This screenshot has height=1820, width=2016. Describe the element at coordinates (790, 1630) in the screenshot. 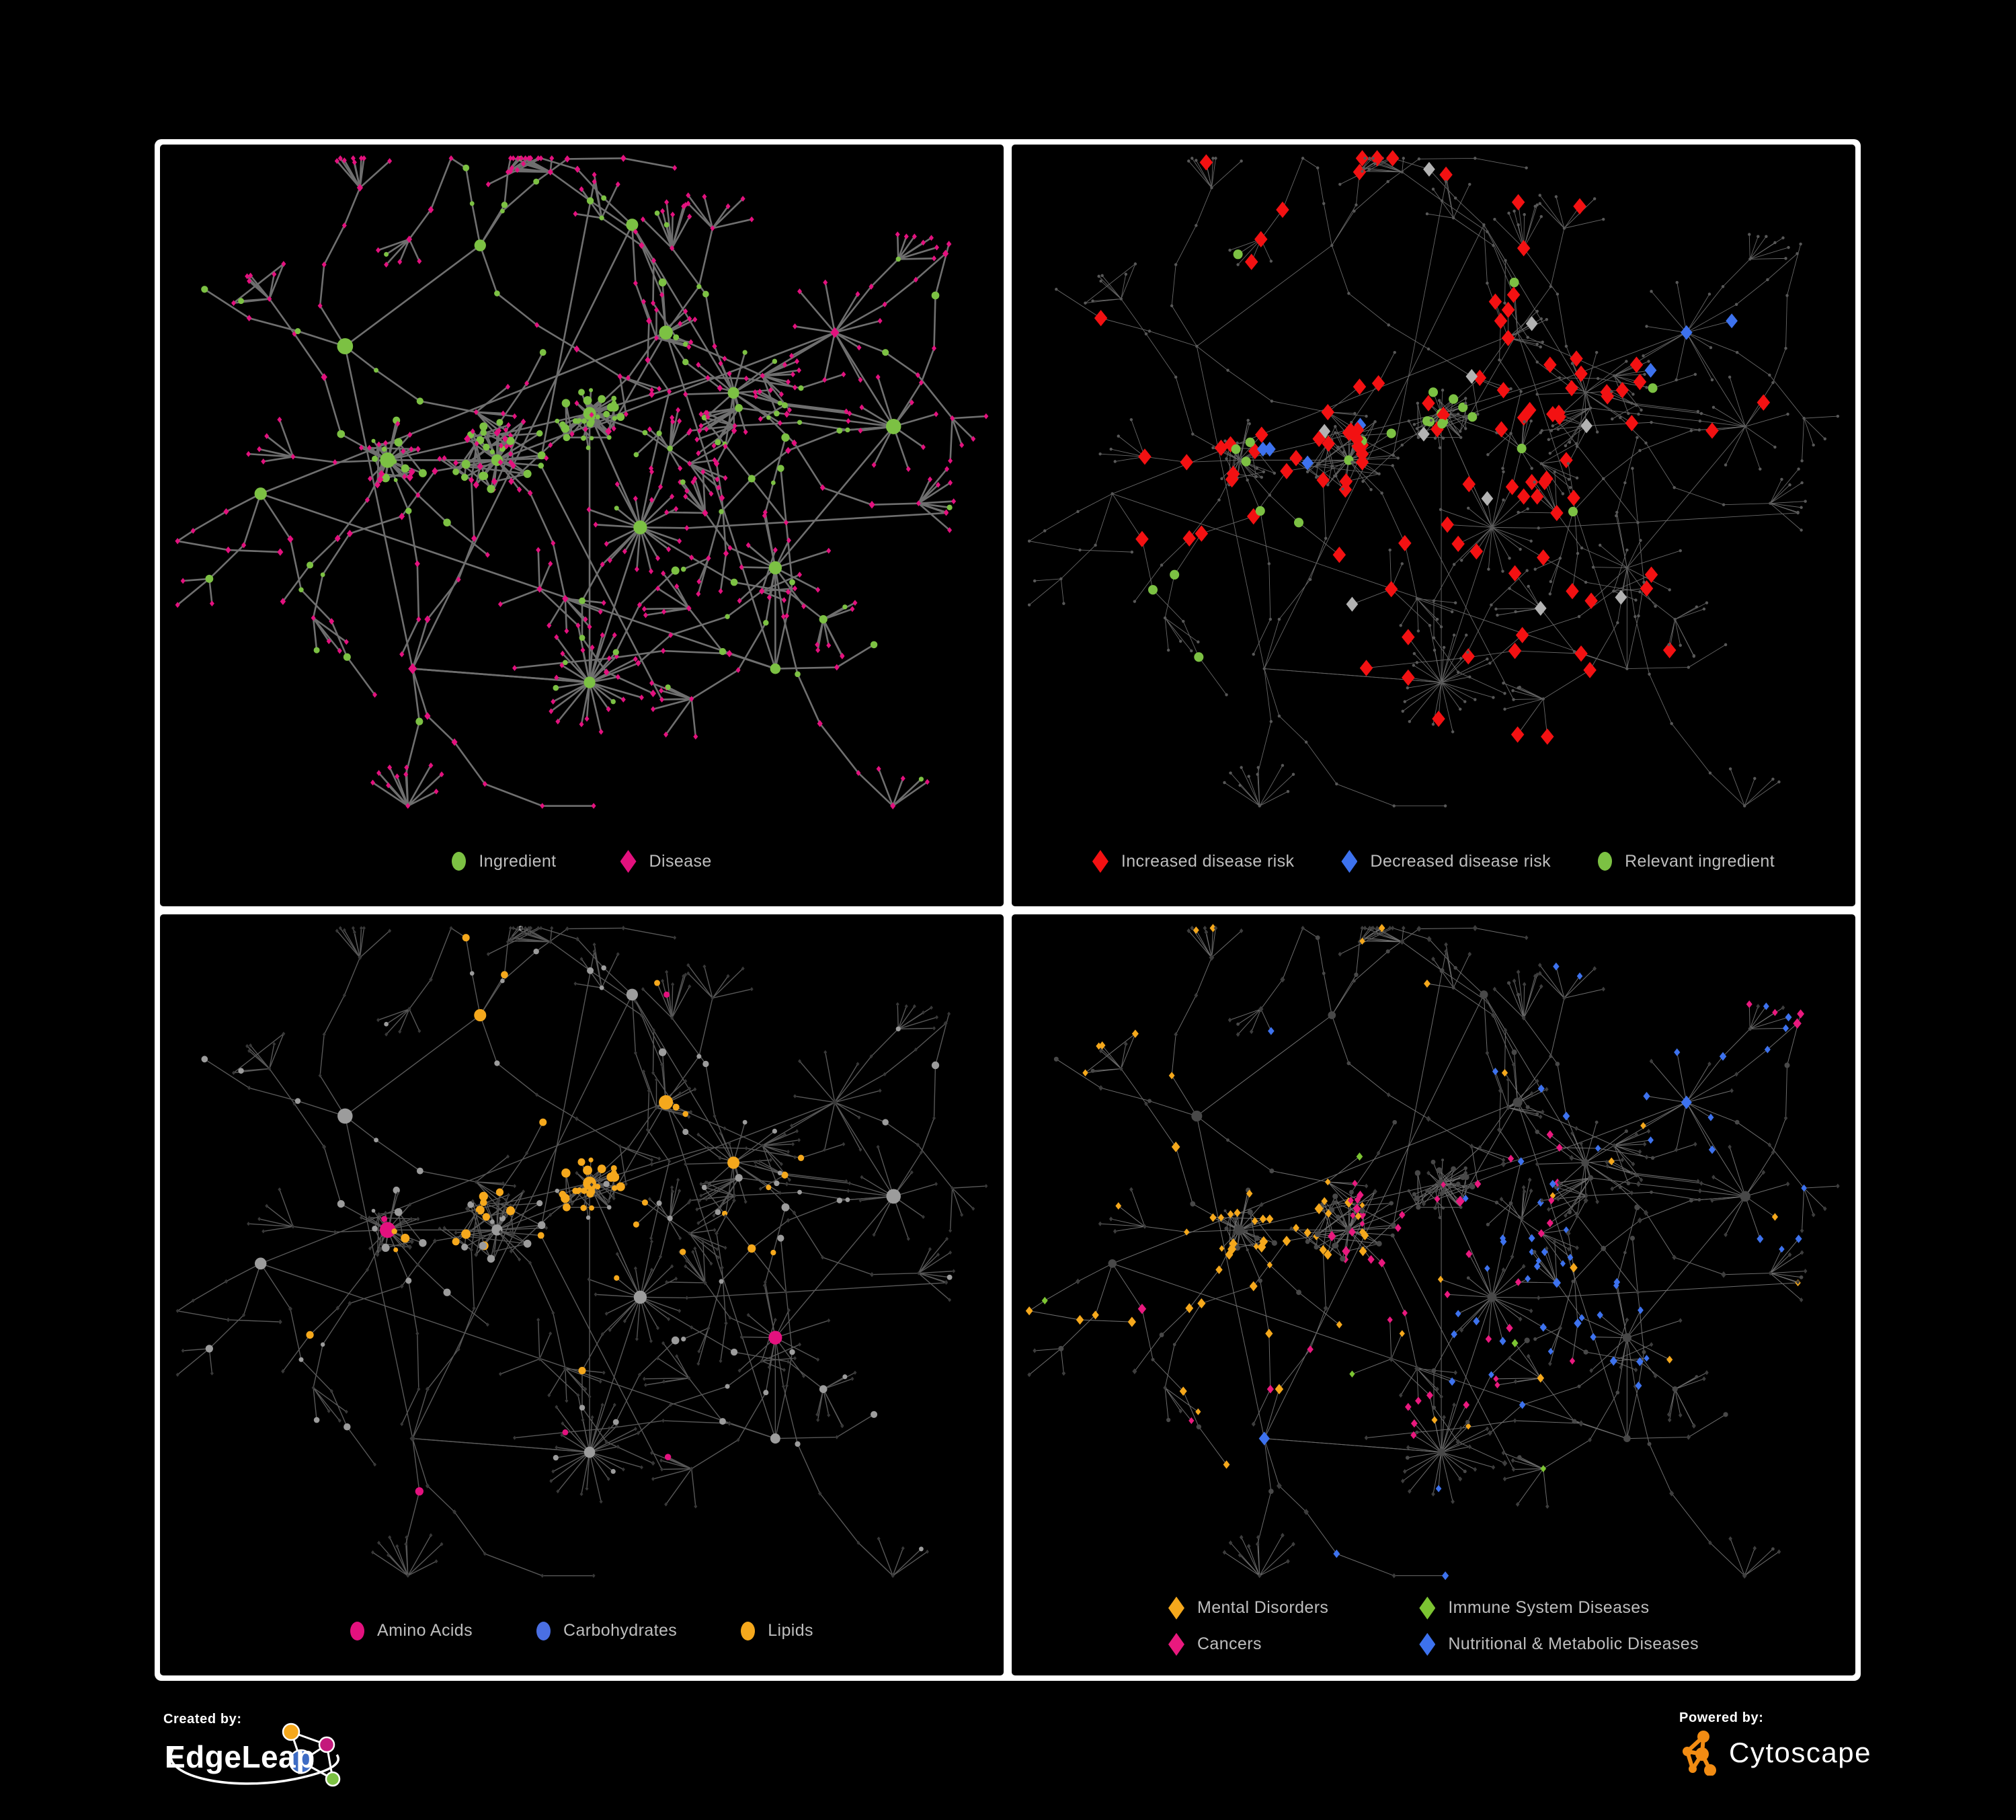

I see `legend-label: Lipids` at that location.